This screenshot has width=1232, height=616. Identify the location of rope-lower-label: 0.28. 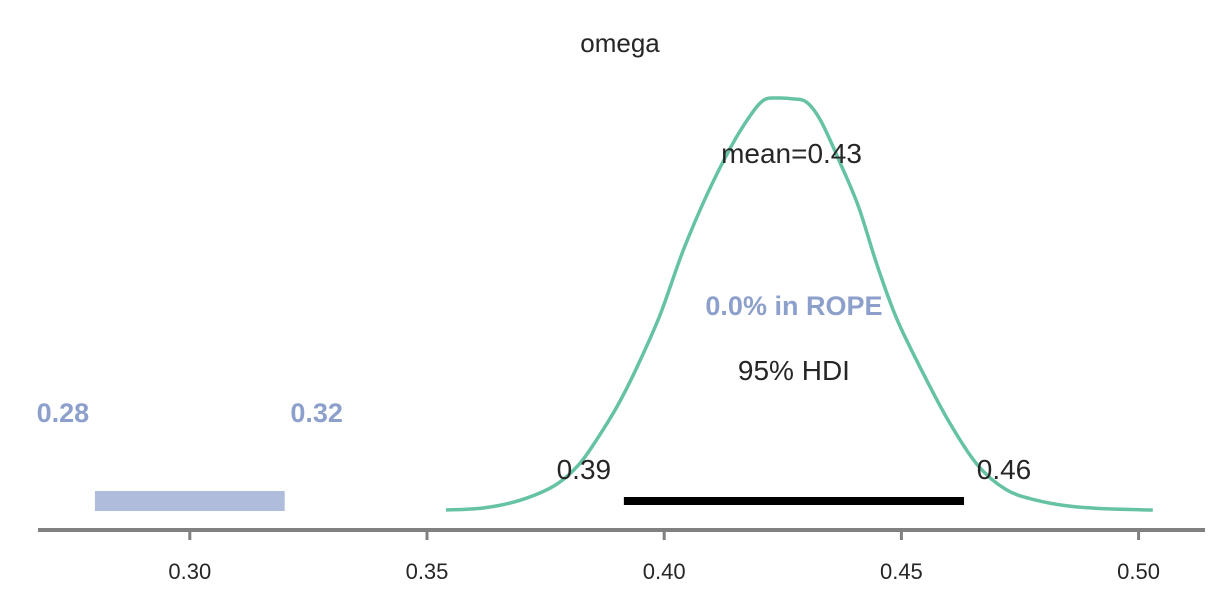
(63, 413).